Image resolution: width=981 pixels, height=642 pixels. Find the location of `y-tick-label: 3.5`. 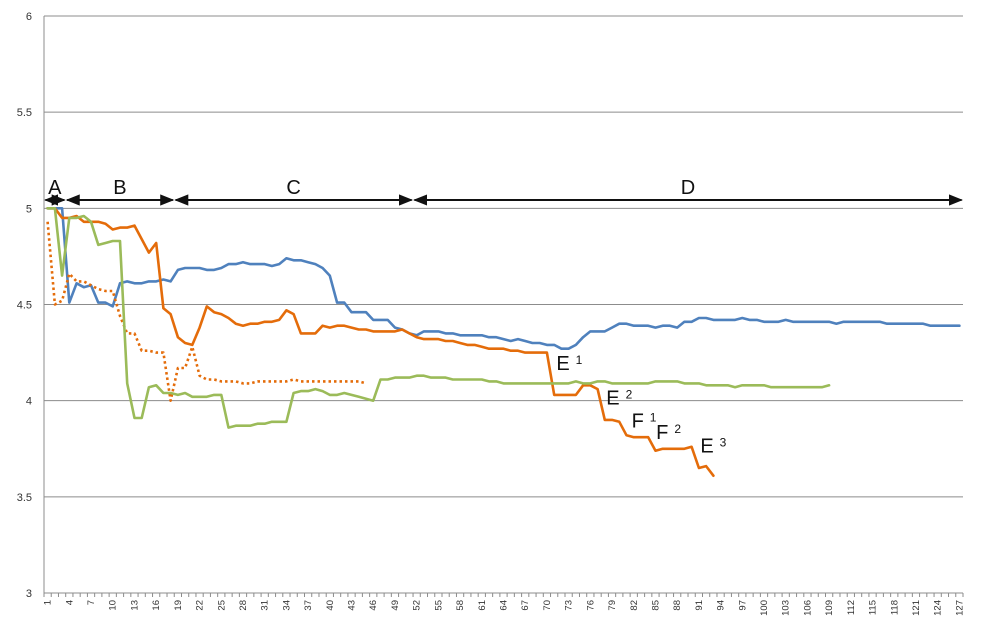

y-tick-label: 3.5 is located at coordinates (24, 498).